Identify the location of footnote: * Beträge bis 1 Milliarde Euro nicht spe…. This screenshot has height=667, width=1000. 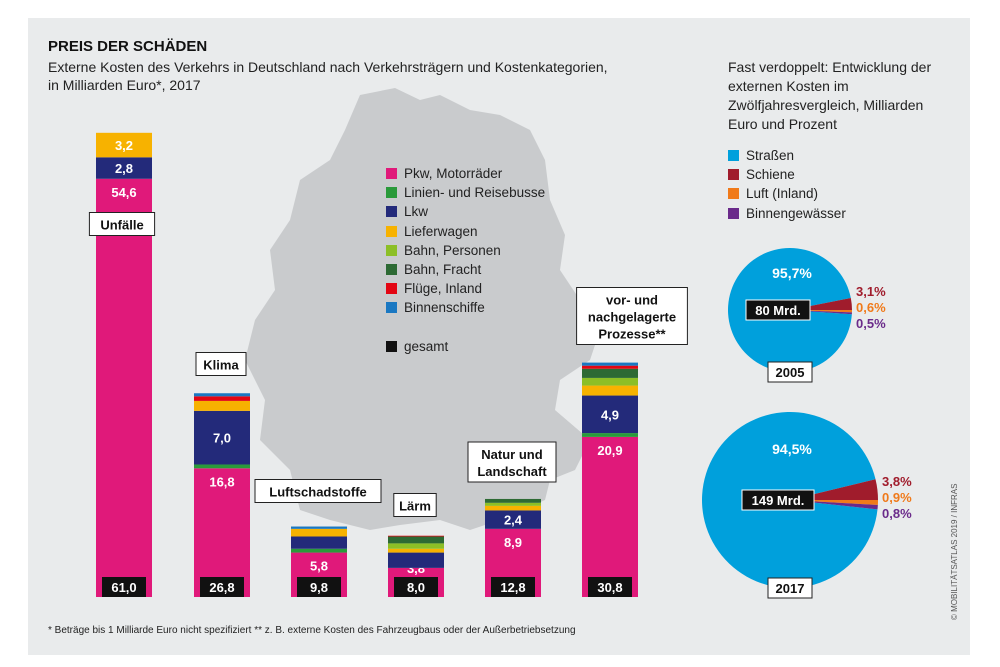
(312, 630).